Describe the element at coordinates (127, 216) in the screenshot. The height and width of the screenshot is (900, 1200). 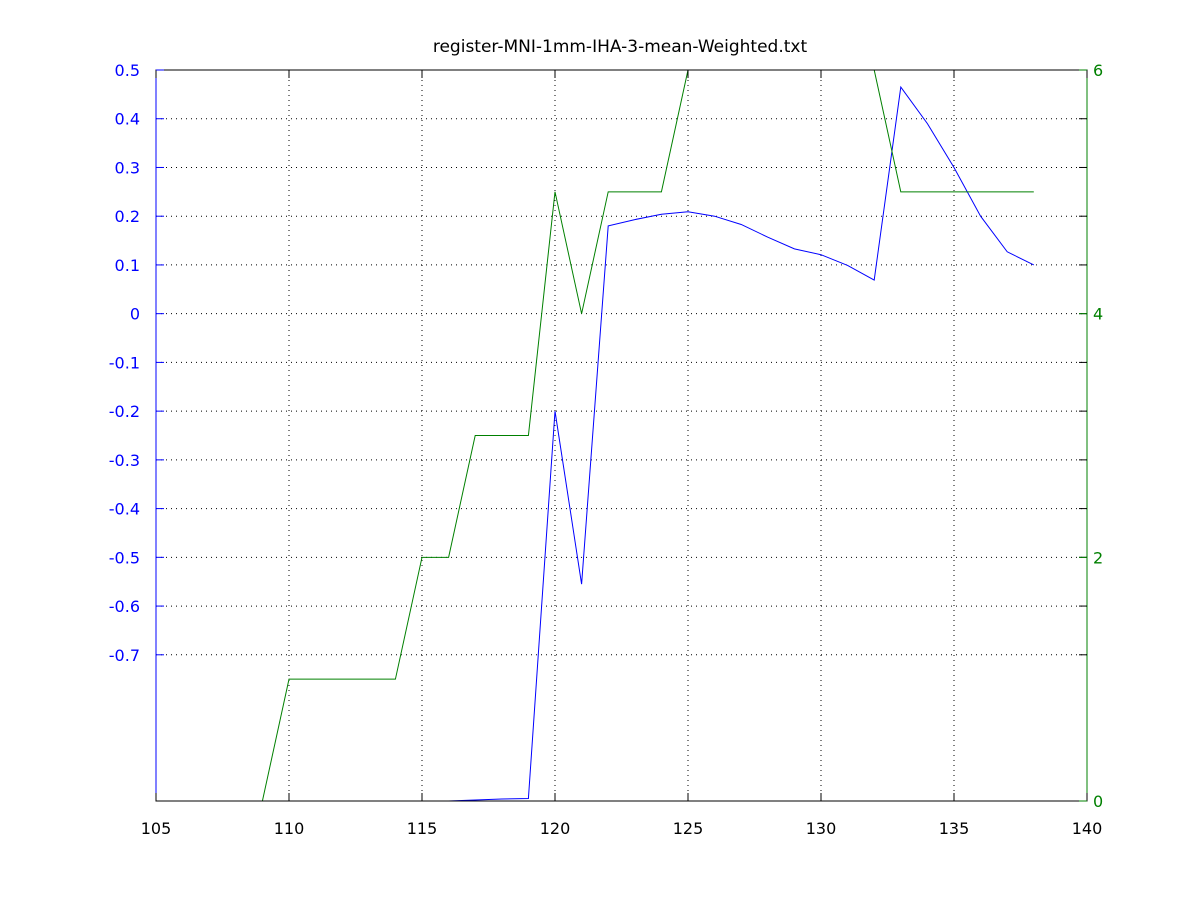
I see `y-left-tick-label: 0.2` at that location.